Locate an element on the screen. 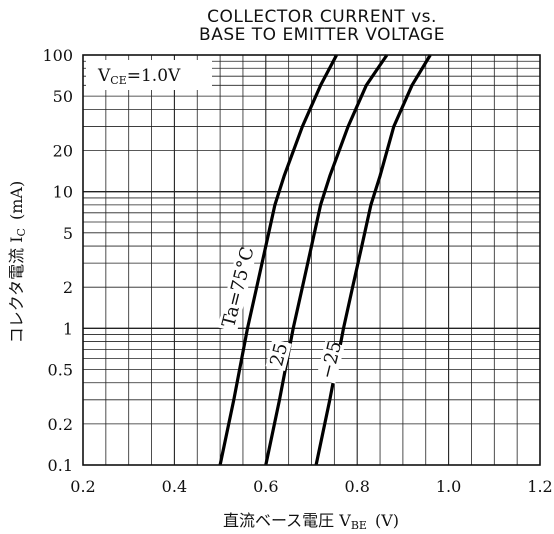 Image resolution: width=554 pixels, height=534 pixels. x-axis-label-unit: (V) is located at coordinates (387, 520).